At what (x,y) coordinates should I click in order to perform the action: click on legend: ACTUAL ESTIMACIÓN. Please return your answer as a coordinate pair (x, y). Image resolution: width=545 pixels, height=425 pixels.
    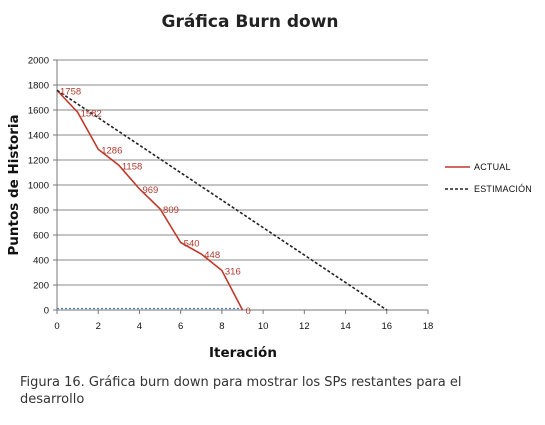
    Looking at the image, I should click on (488, 178).